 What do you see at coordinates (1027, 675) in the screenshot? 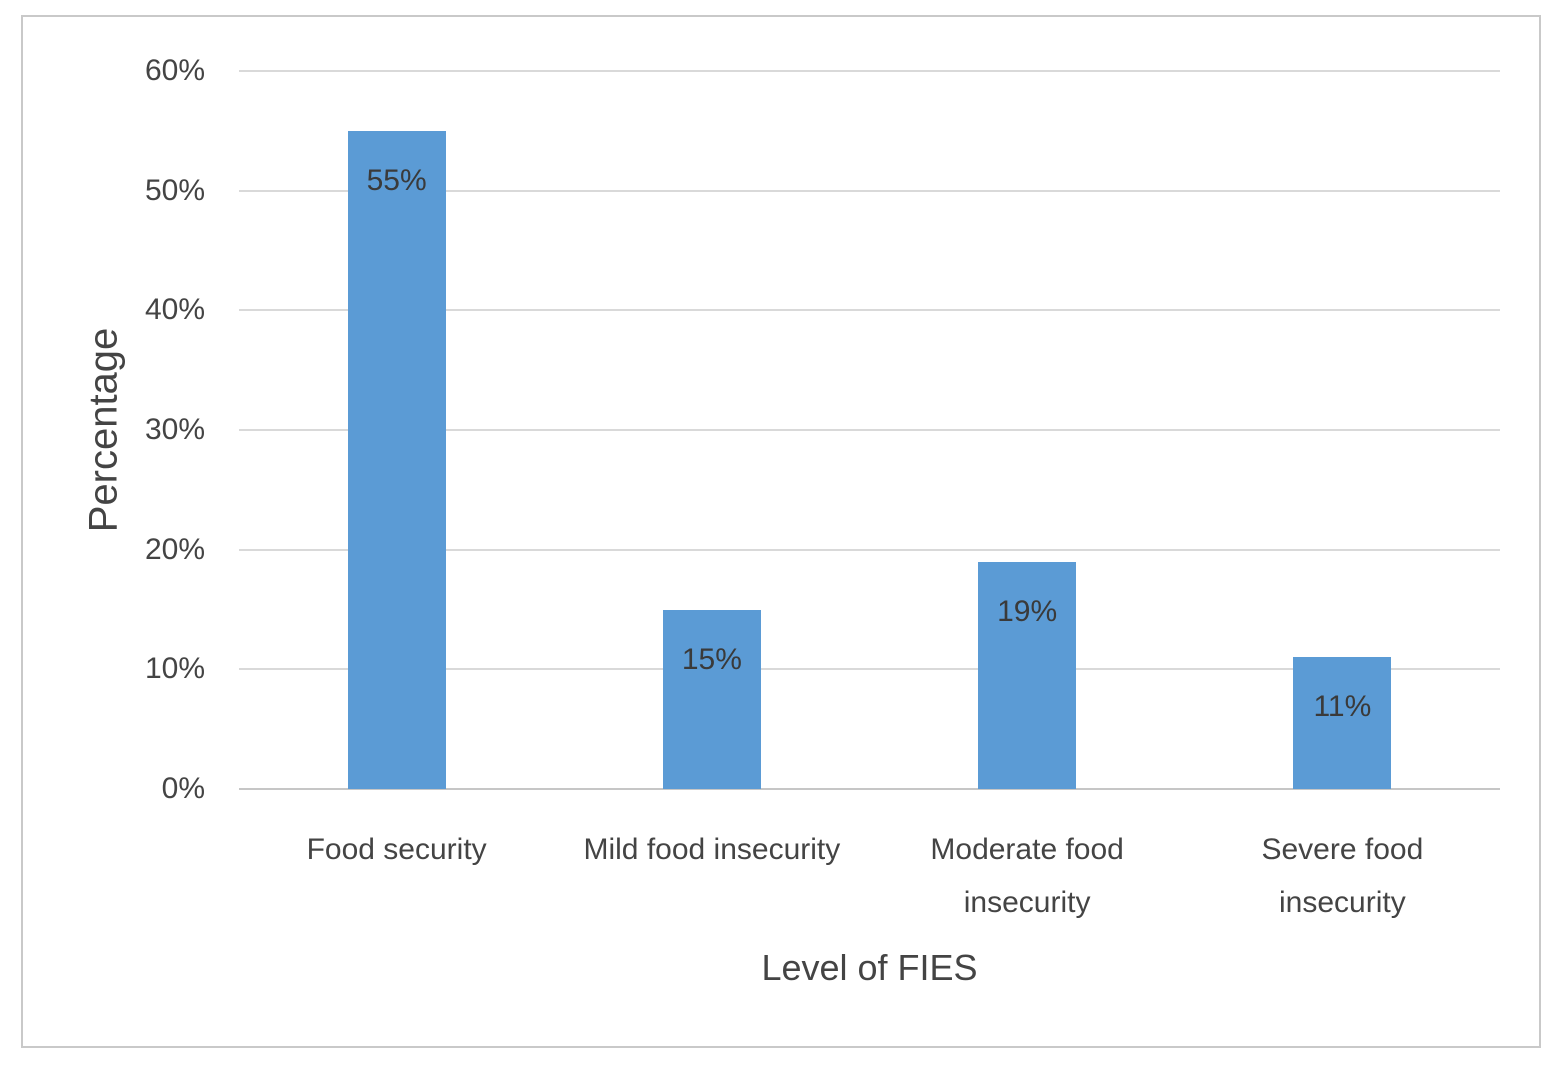
I see `bar-moderate-food-insecurity` at bounding box center [1027, 675].